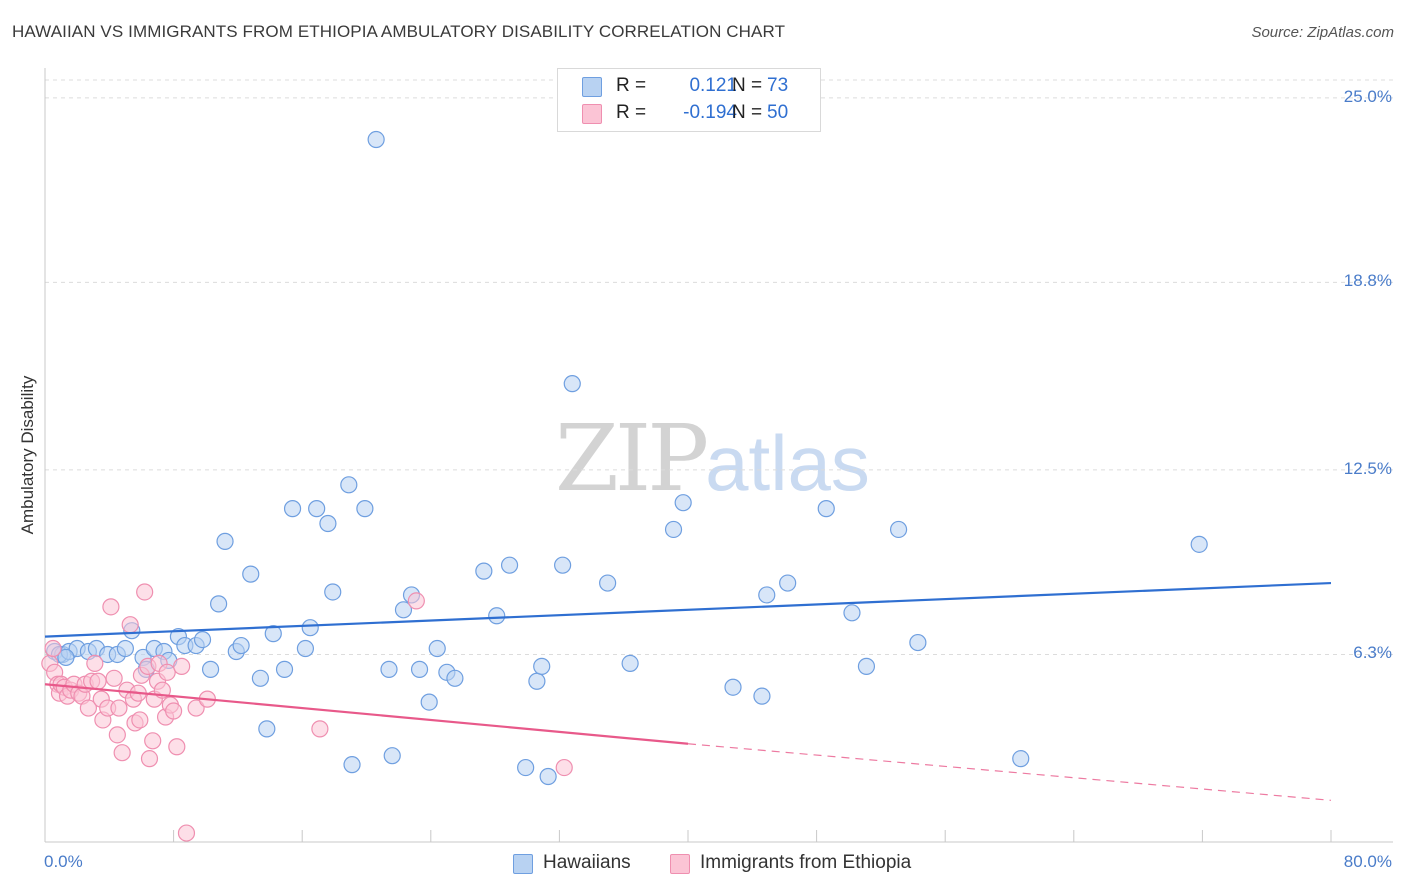 This screenshot has width=1406, height=892. I want to click on y-tick-label: 12.5%, so click(1367, 468).